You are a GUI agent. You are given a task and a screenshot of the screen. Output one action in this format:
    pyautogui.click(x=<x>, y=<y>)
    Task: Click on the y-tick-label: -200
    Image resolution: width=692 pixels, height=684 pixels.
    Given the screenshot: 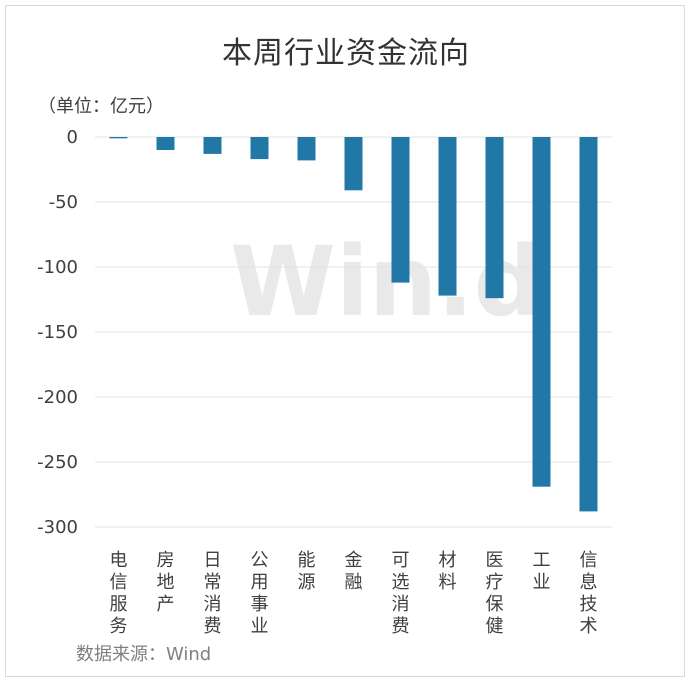 What is the action you would take?
    pyautogui.click(x=57, y=397)
    